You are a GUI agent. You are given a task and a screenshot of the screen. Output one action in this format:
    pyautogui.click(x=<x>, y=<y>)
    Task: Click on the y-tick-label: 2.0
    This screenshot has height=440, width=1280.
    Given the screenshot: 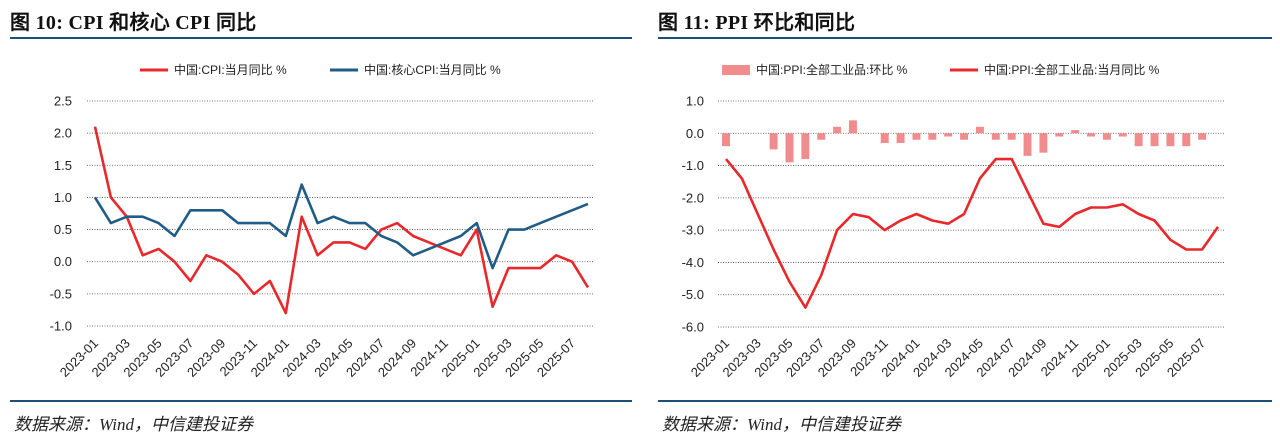 What is the action you would take?
    pyautogui.click(x=63, y=133)
    